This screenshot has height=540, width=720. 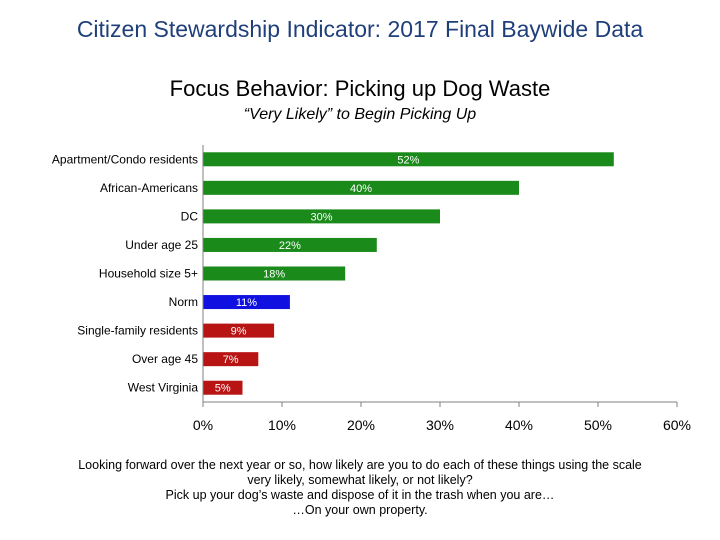 I want to click on data-label-8: 5%, so click(x=223, y=389).